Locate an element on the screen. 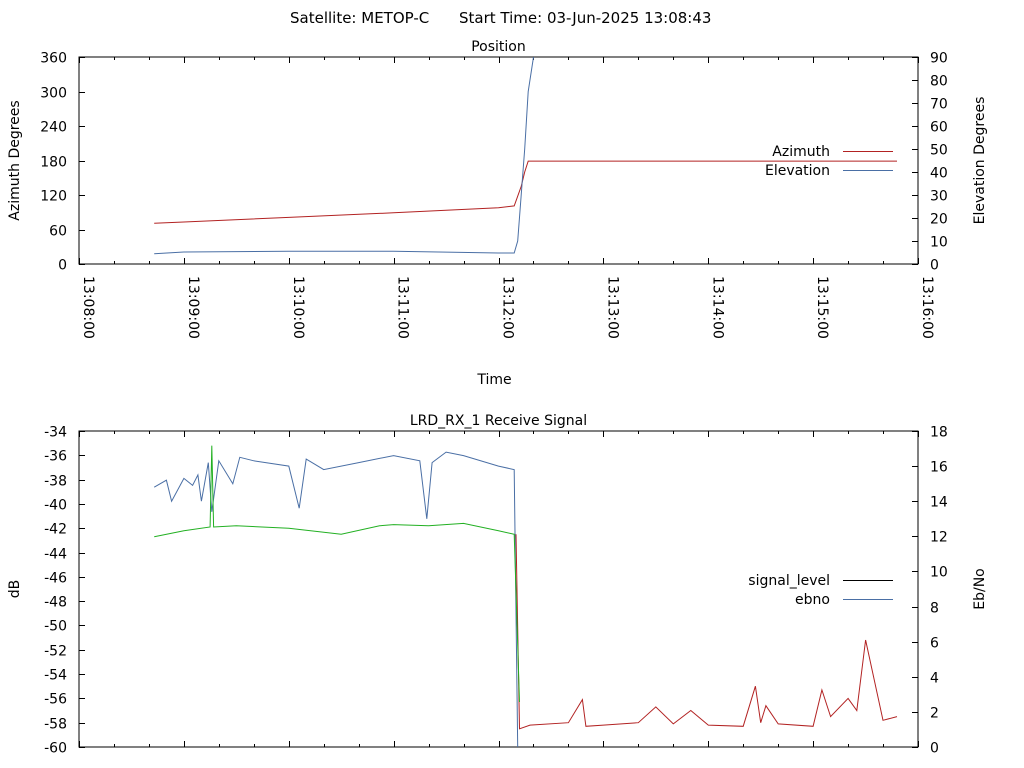 Image resolution: width=1024 pixels, height=768 pixels. y-tick-label: -60 is located at coordinates (55, 749).